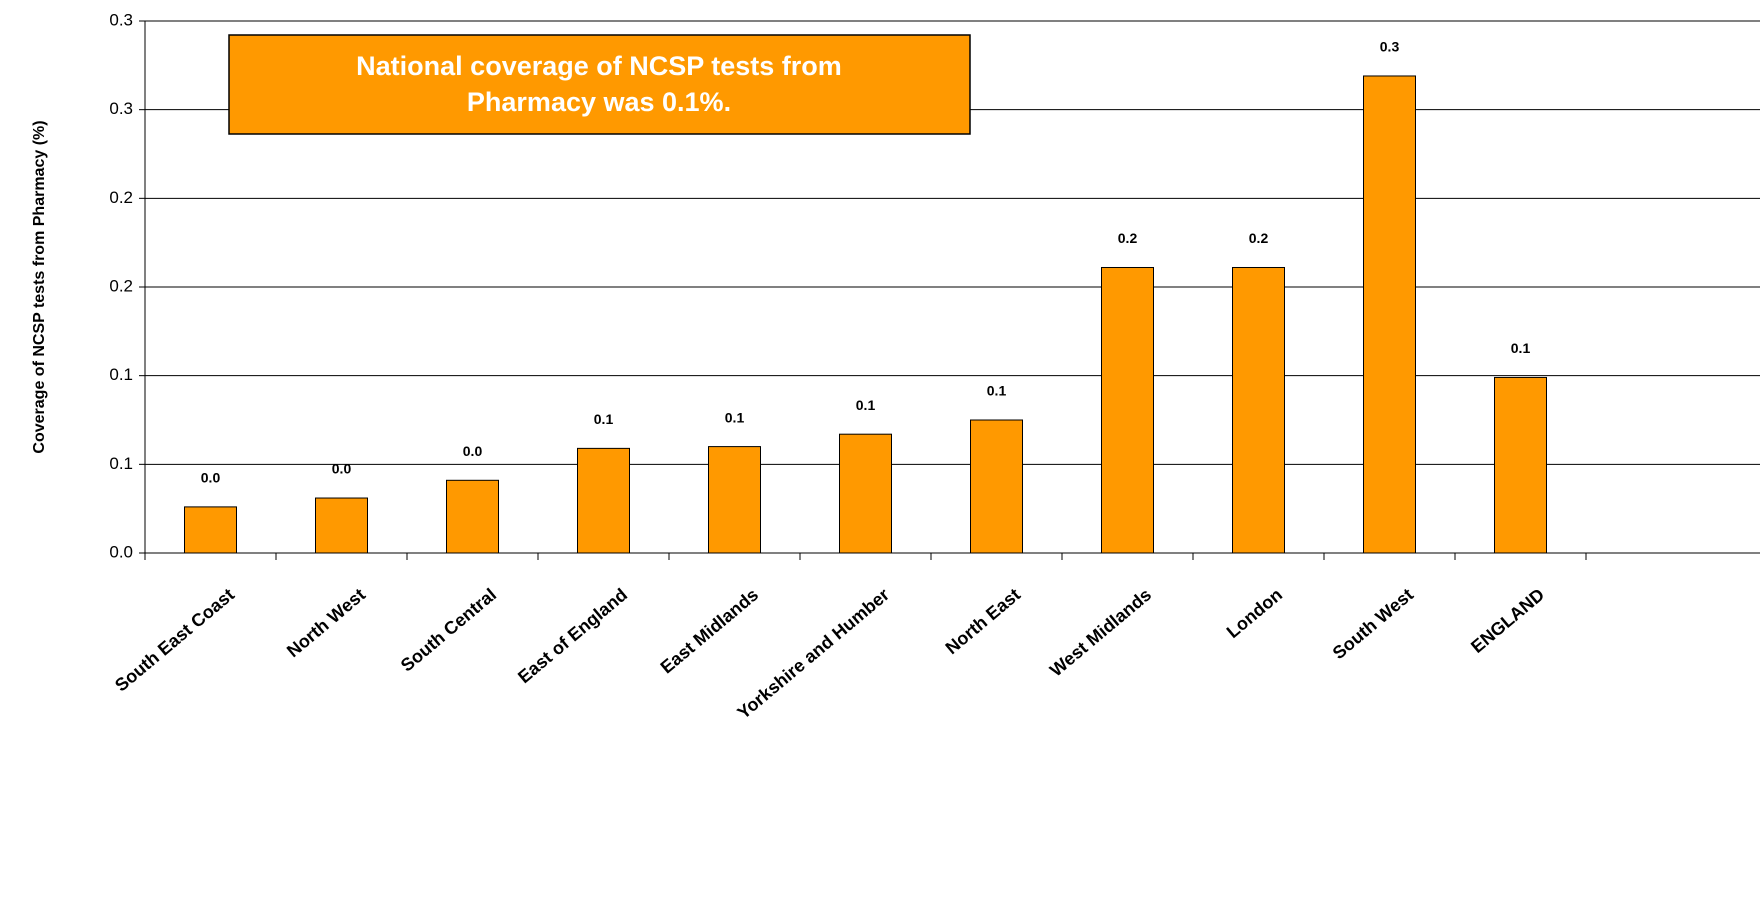 The height and width of the screenshot is (898, 1760). Describe the element at coordinates (813, 653) in the screenshot. I see `x-tick-label: Yorkshire and Humber` at that location.